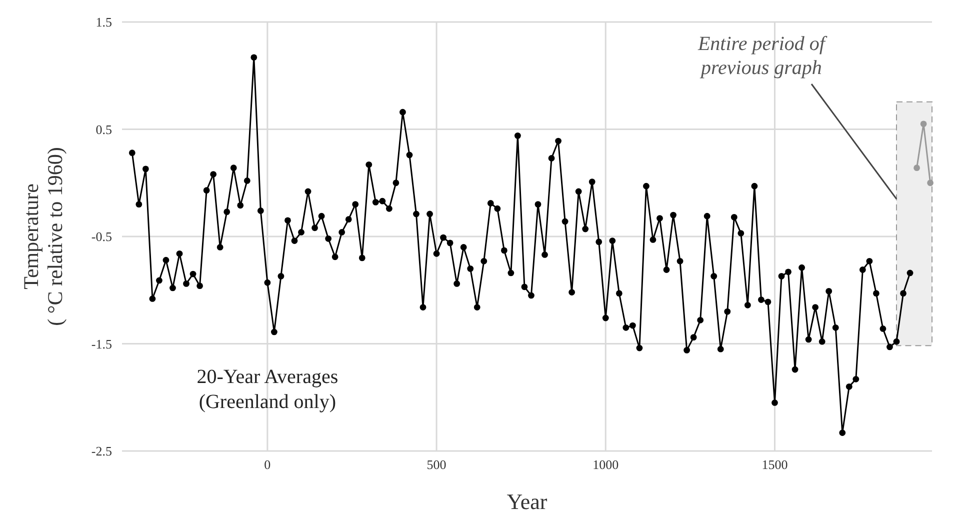 This screenshot has height=521, width=954. What do you see at coordinates (104, 129) in the screenshot?
I see `y-tick-label: 0.5` at bounding box center [104, 129].